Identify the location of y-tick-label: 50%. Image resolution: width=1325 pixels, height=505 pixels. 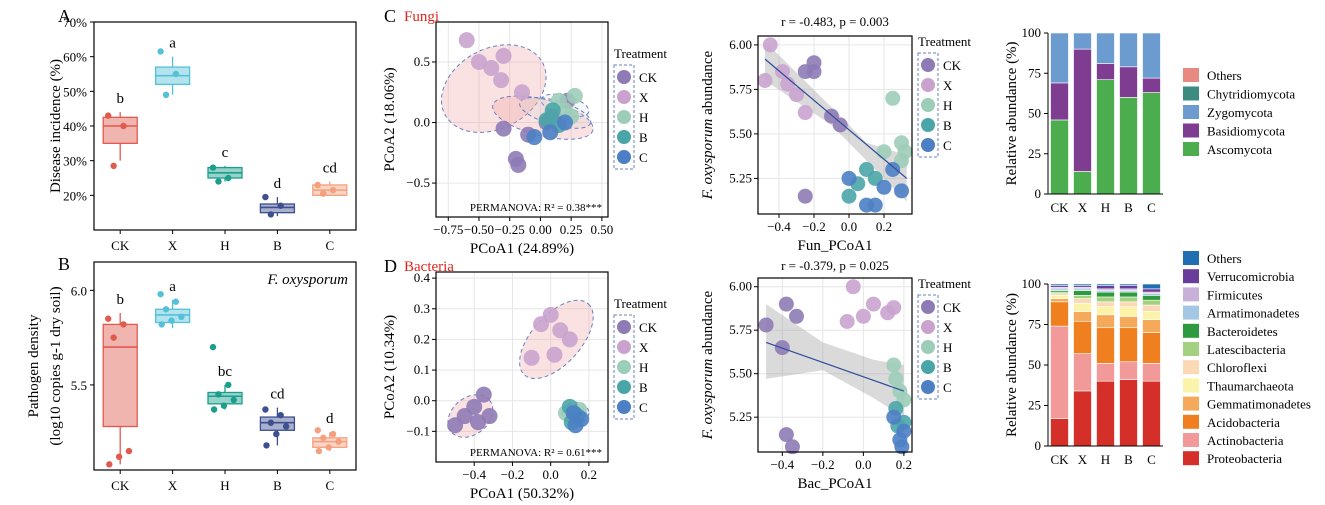
(75, 91).